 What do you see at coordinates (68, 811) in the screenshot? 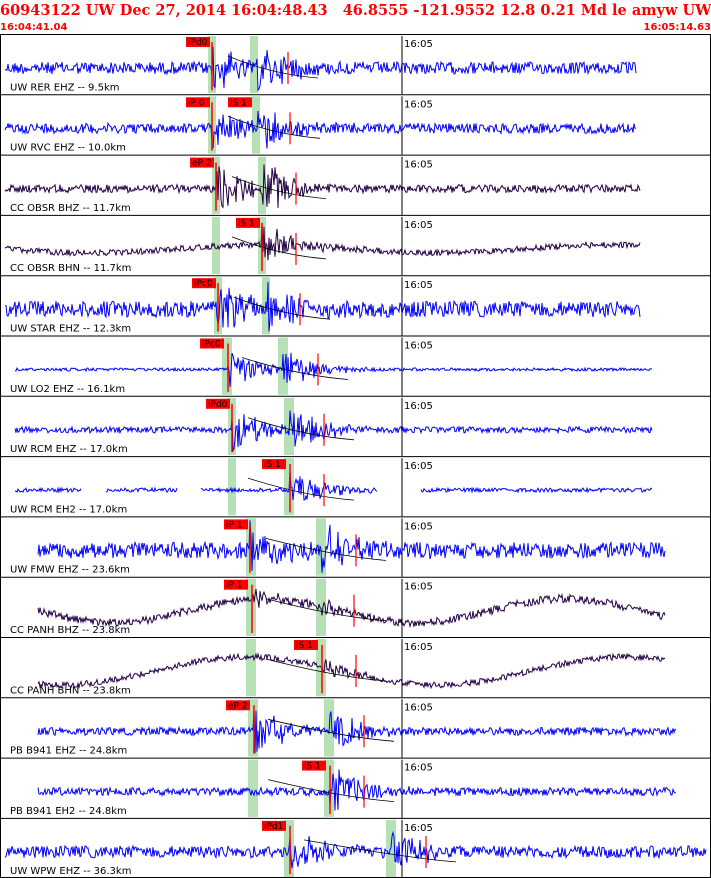
I see `station-label: PB B941 EH2 -- 24.8km` at bounding box center [68, 811].